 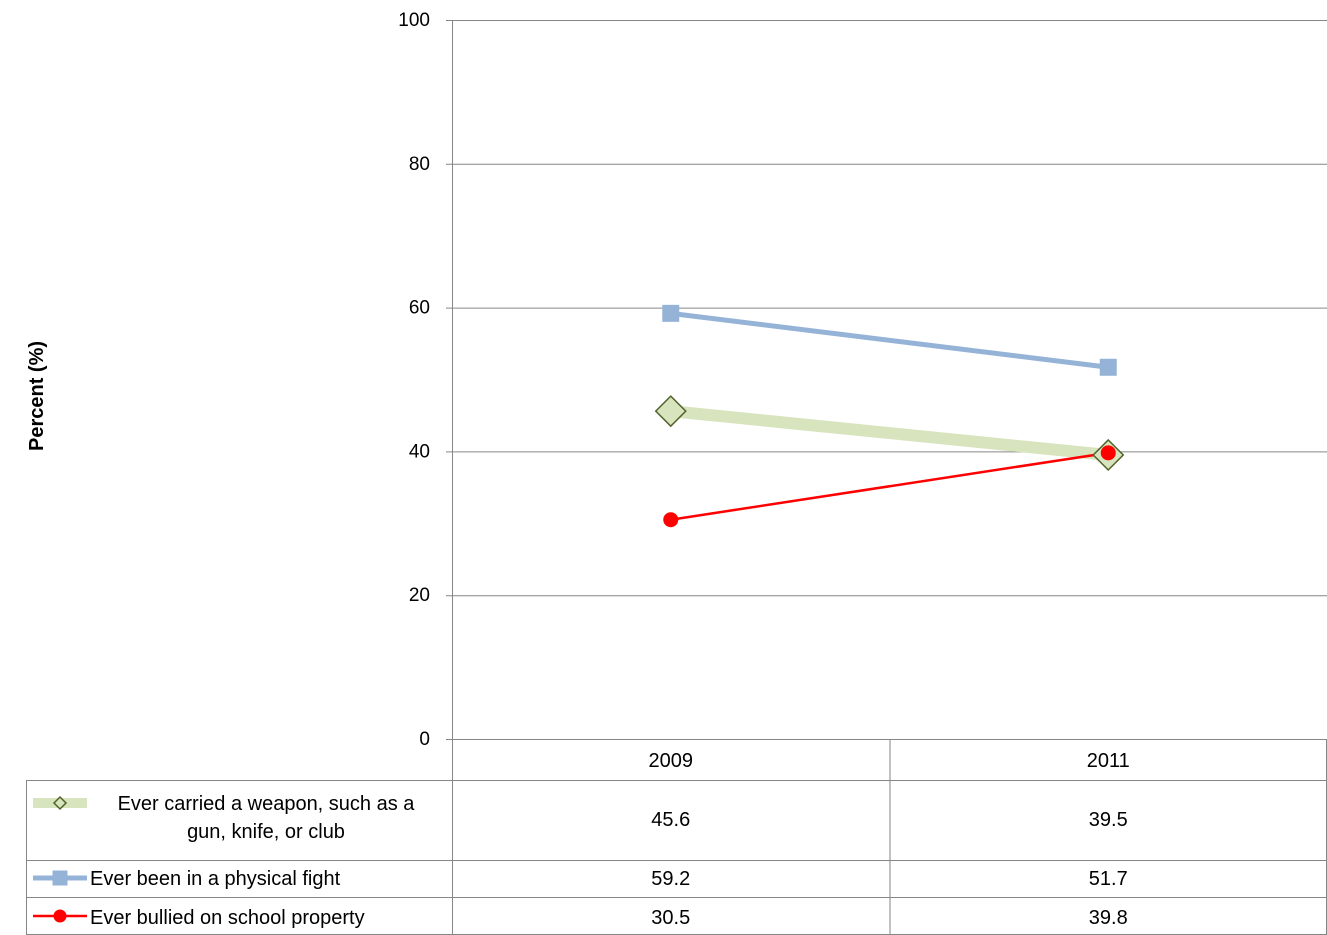 What do you see at coordinates (419, 164) in the screenshot?
I see `y-tick-label: 80` at bounding box center [419, 164].